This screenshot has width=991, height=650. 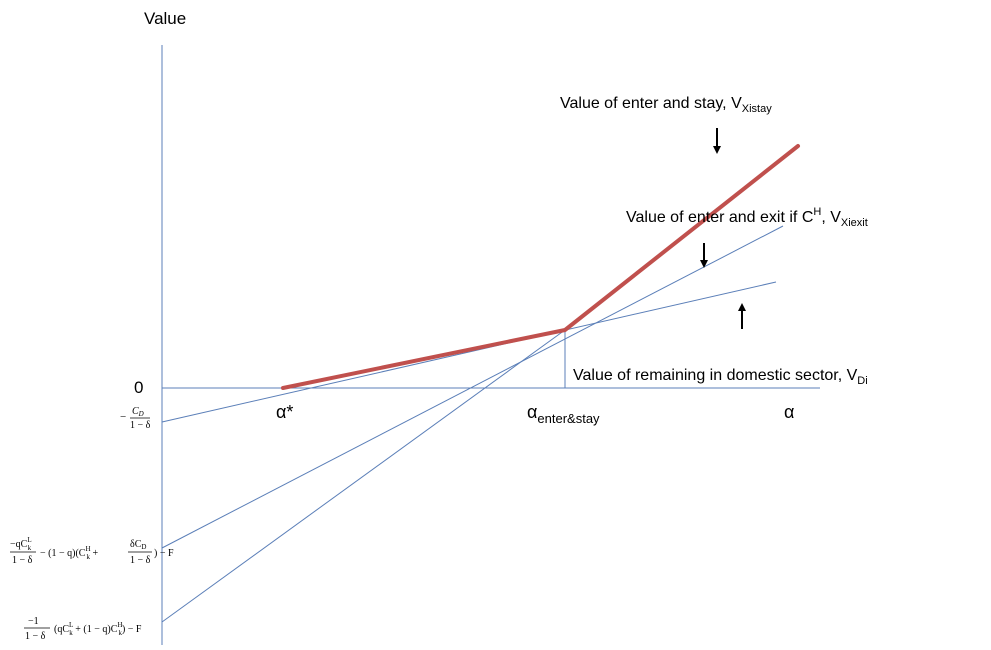 I want to click on stay-annotation: Value of enter and stay, VXistay, so click(x=666, y=105).